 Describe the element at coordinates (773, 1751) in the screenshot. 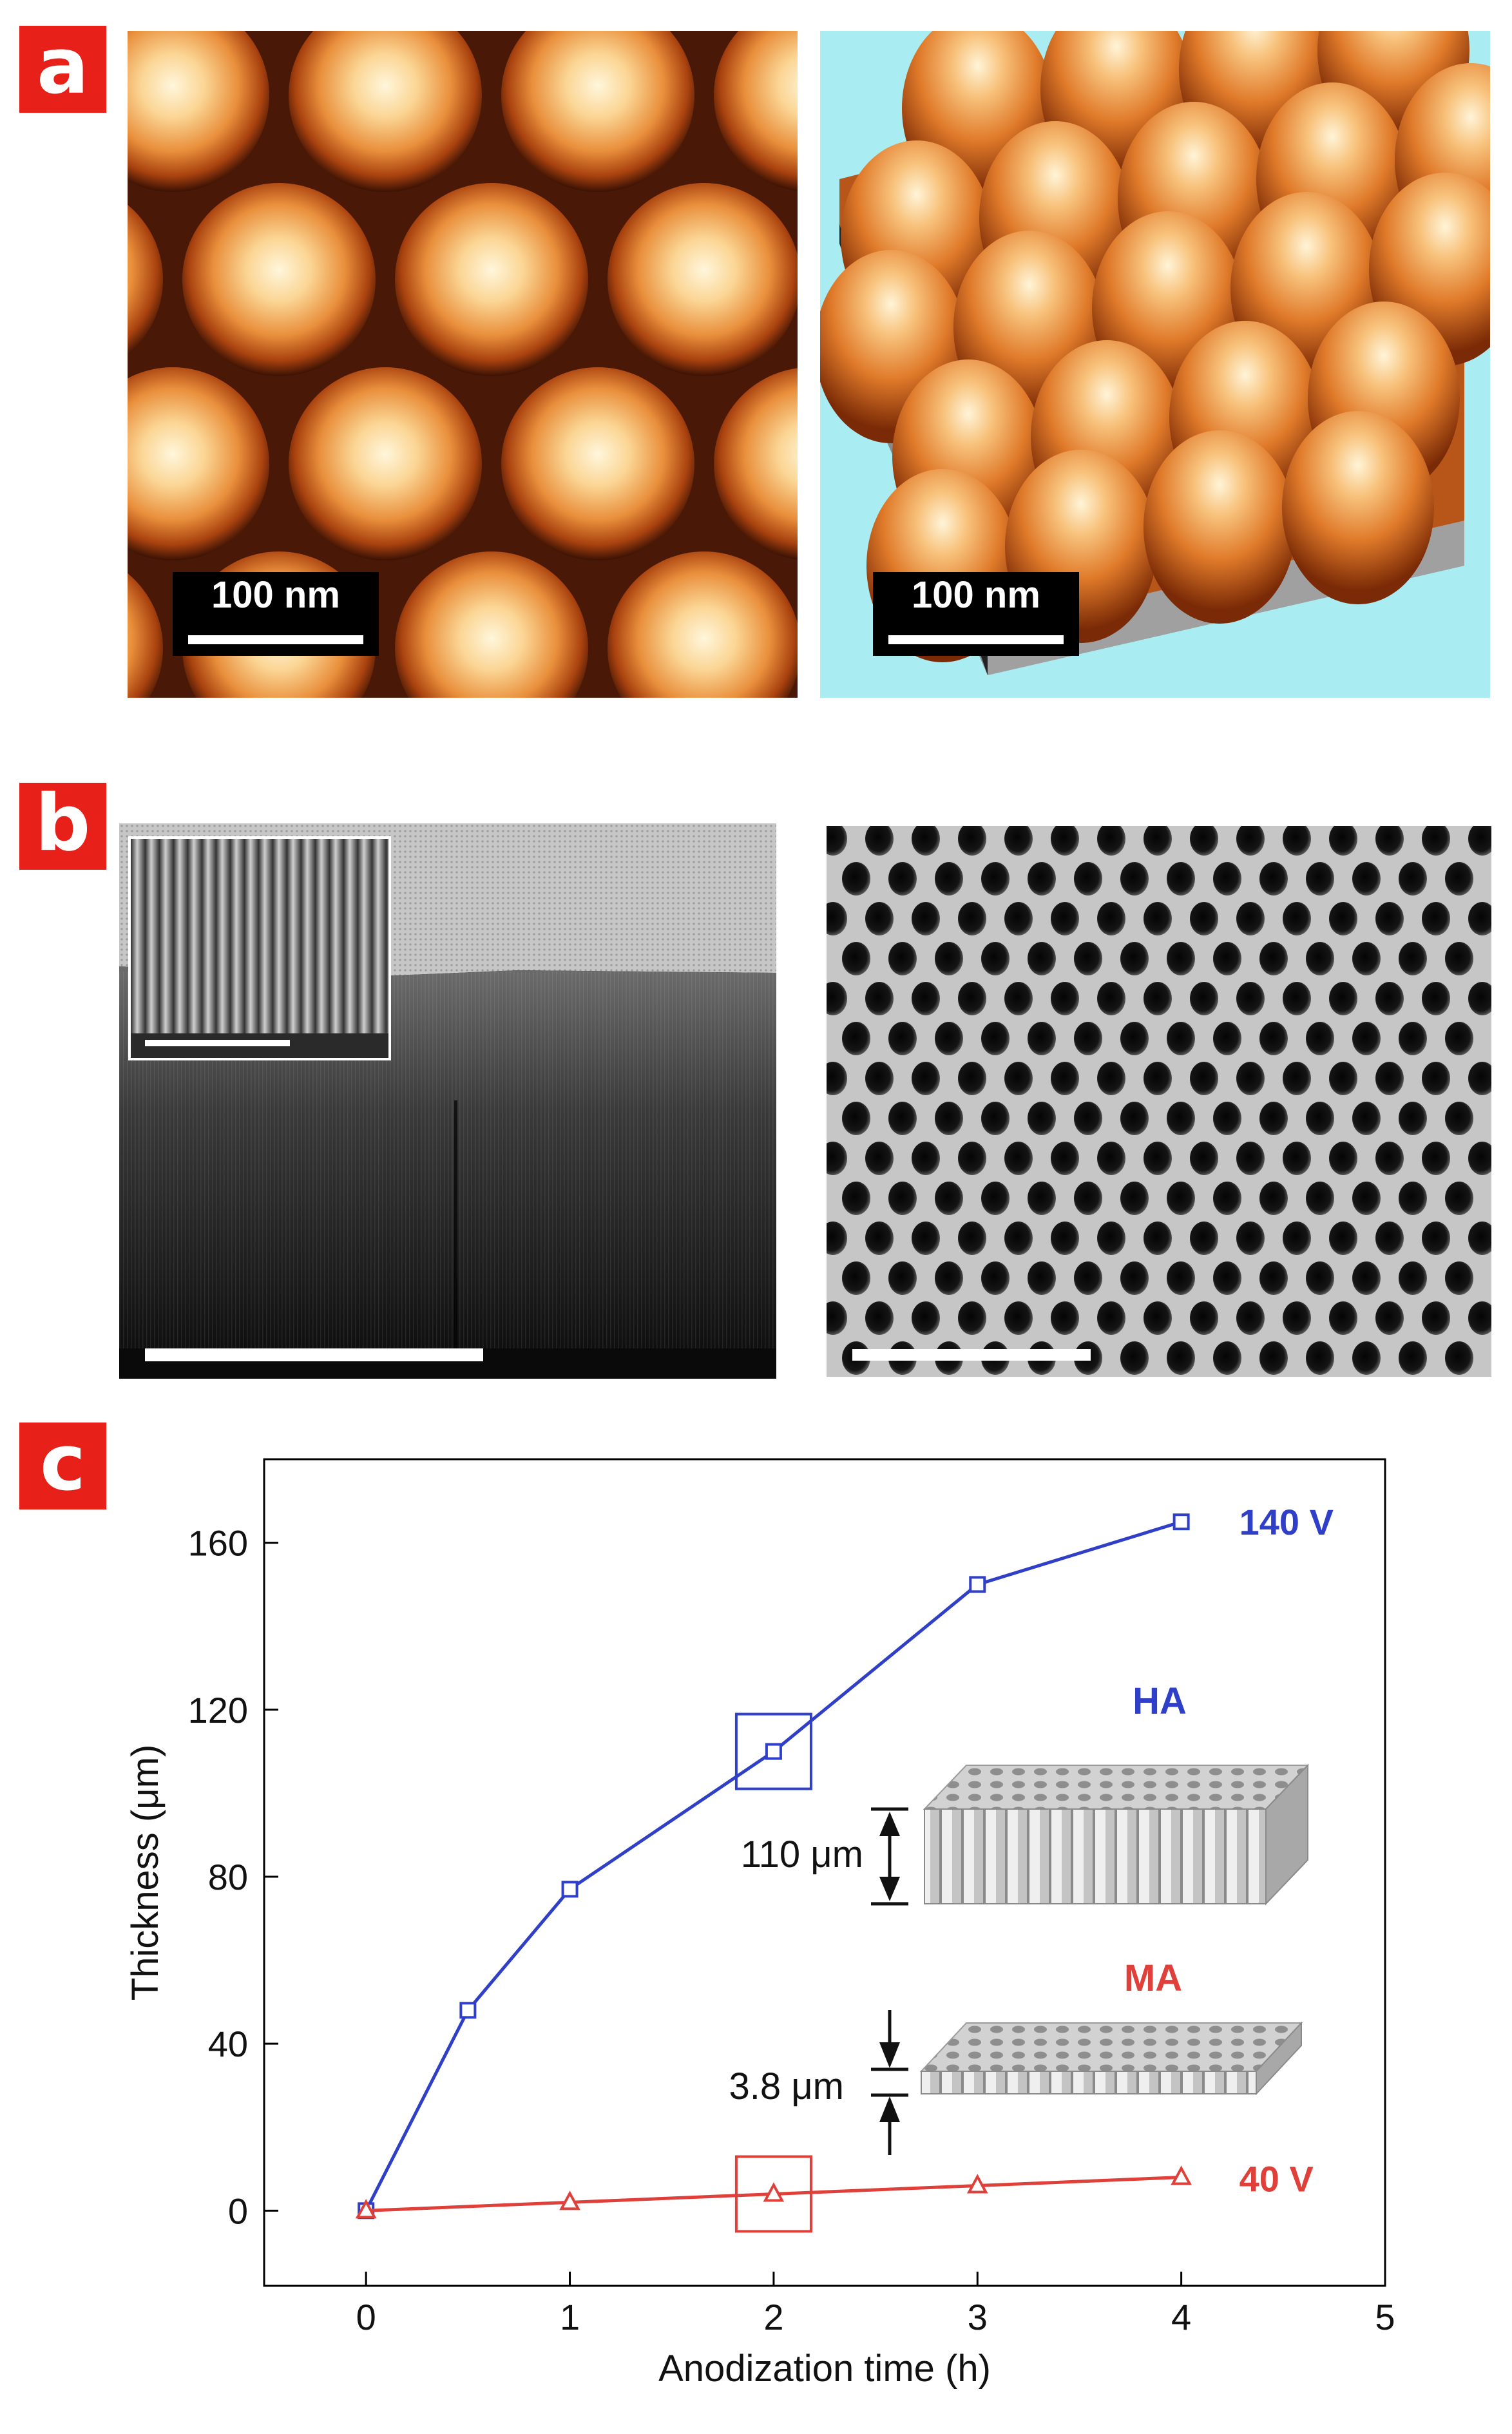

I see `ha-highlight-box` at that location.